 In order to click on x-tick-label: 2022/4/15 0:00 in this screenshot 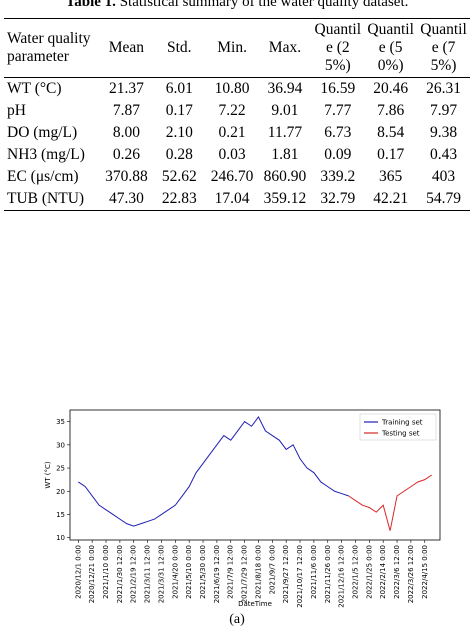, I will do `click(425, 572)`.